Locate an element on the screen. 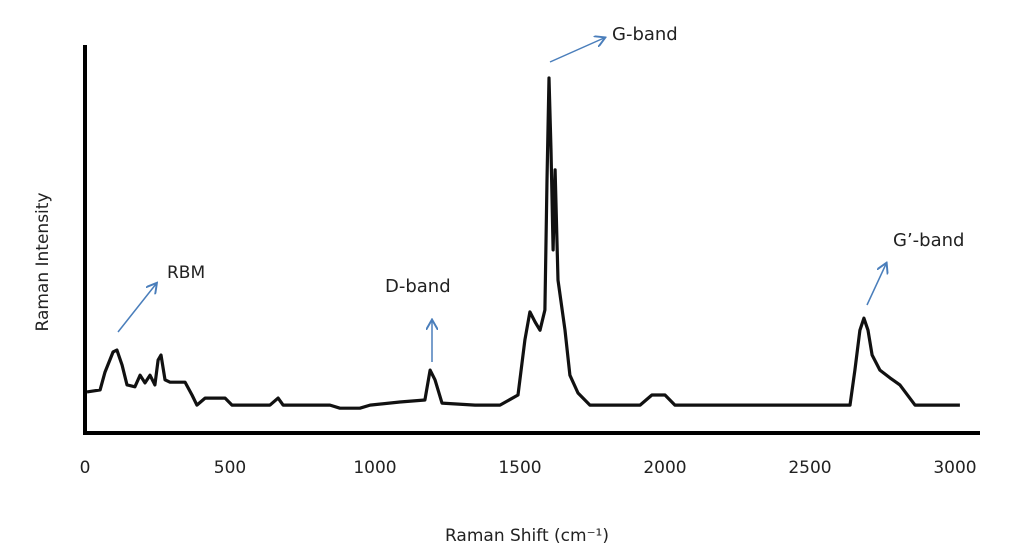  x-tick-label: 1000 is located at coordinates (374, 468).